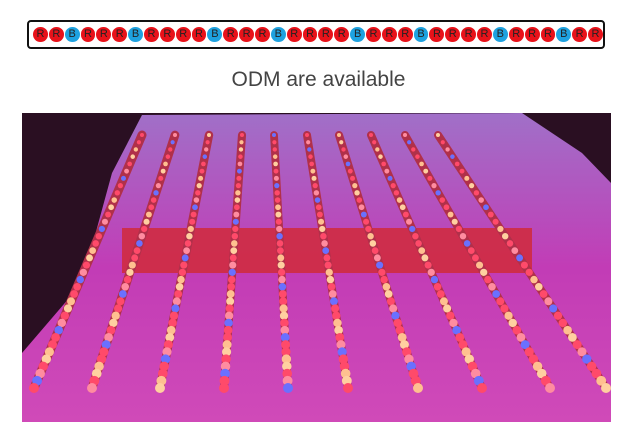 The width and height of the screenshot is (637, 448). What do you see at coordinates (72, 34) in the screenshot?
I see `led-blue: B` at bounding box center [72, 34].